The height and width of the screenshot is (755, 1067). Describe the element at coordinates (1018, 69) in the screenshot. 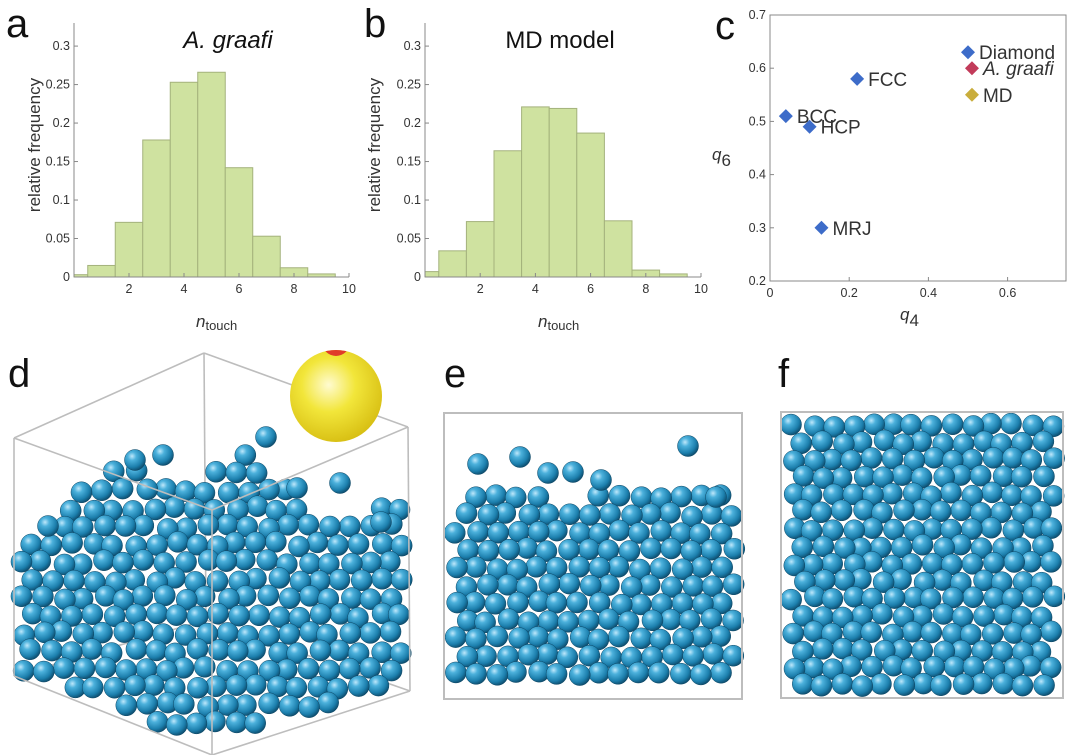

I see `point-label: A. graafi` at that location.